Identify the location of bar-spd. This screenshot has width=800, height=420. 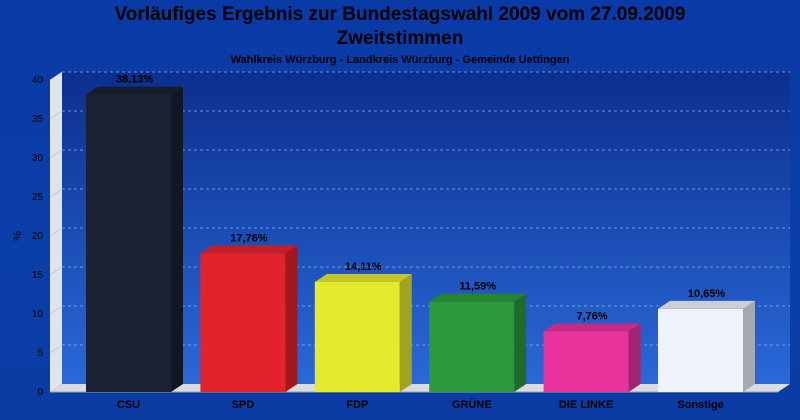
(249, 318).